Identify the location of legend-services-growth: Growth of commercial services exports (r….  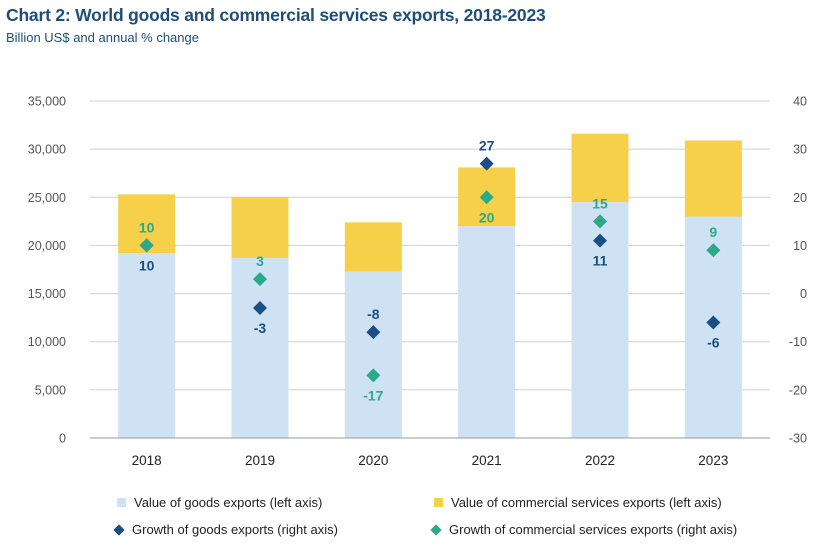
(584, 529).